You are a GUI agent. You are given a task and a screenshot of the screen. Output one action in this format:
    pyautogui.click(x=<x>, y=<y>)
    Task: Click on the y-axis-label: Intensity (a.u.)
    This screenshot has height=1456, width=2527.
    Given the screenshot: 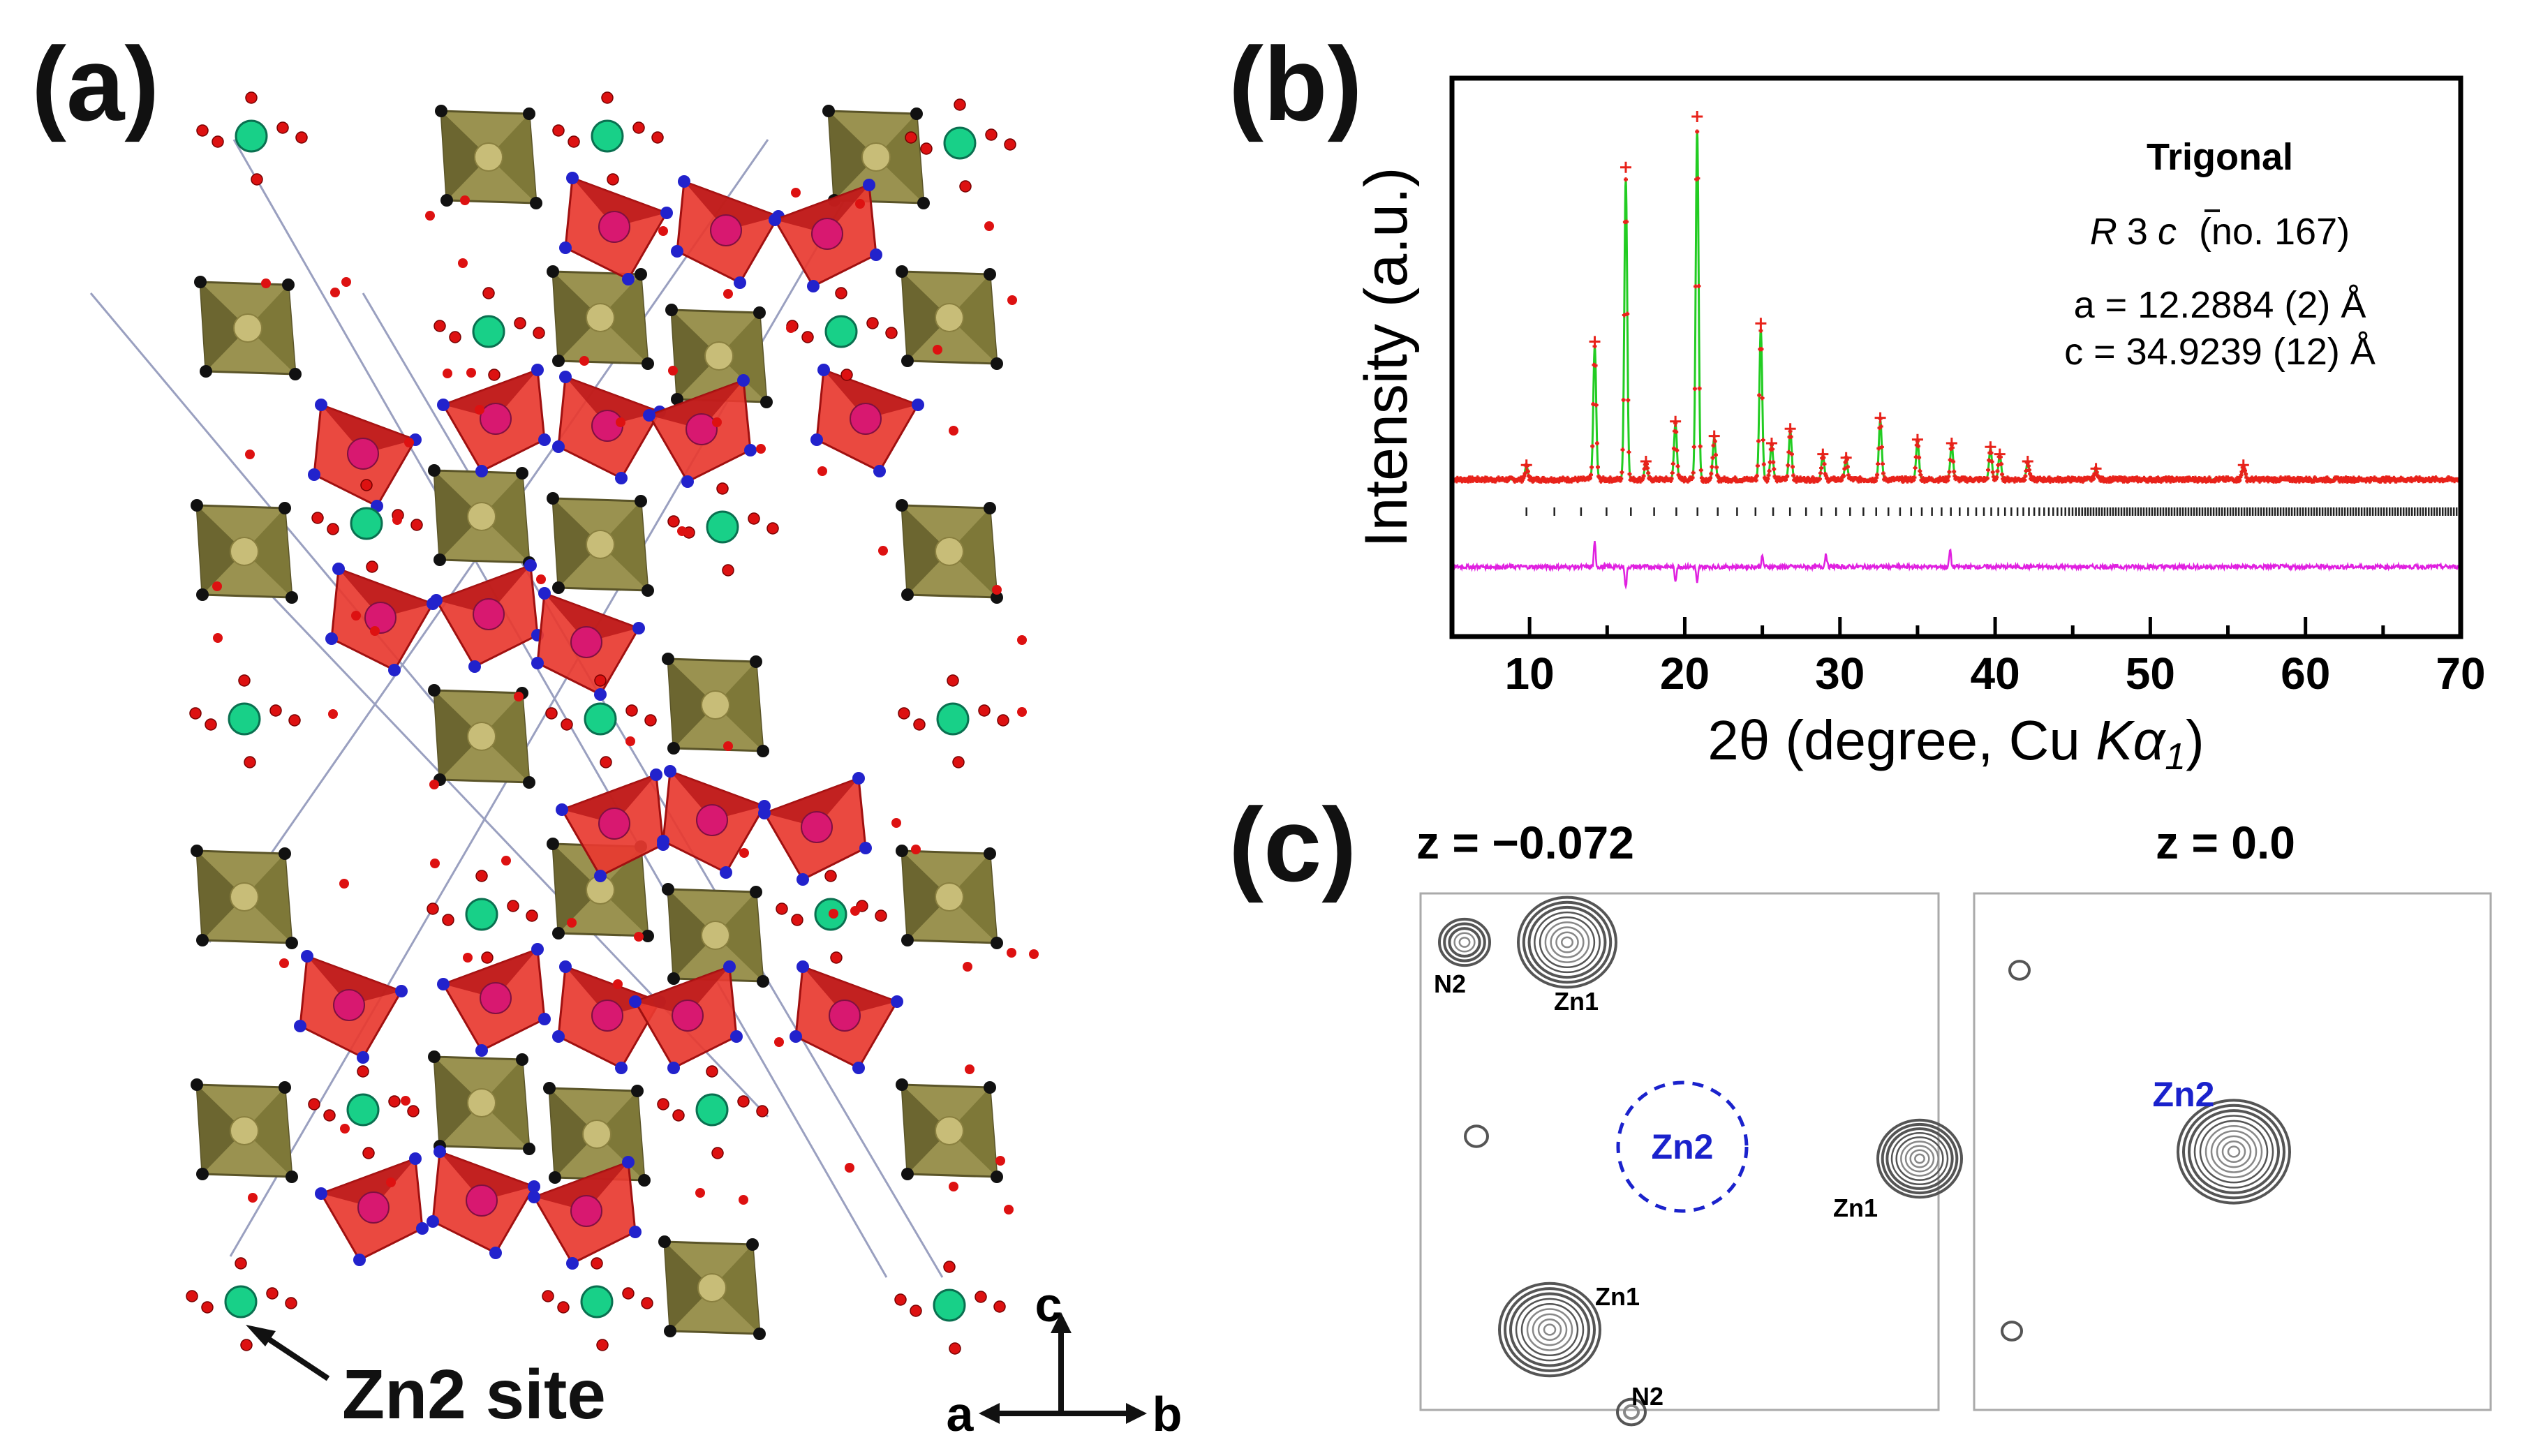 What is the action you would take?
    pyautogui.click(x=1386, y=358)
    